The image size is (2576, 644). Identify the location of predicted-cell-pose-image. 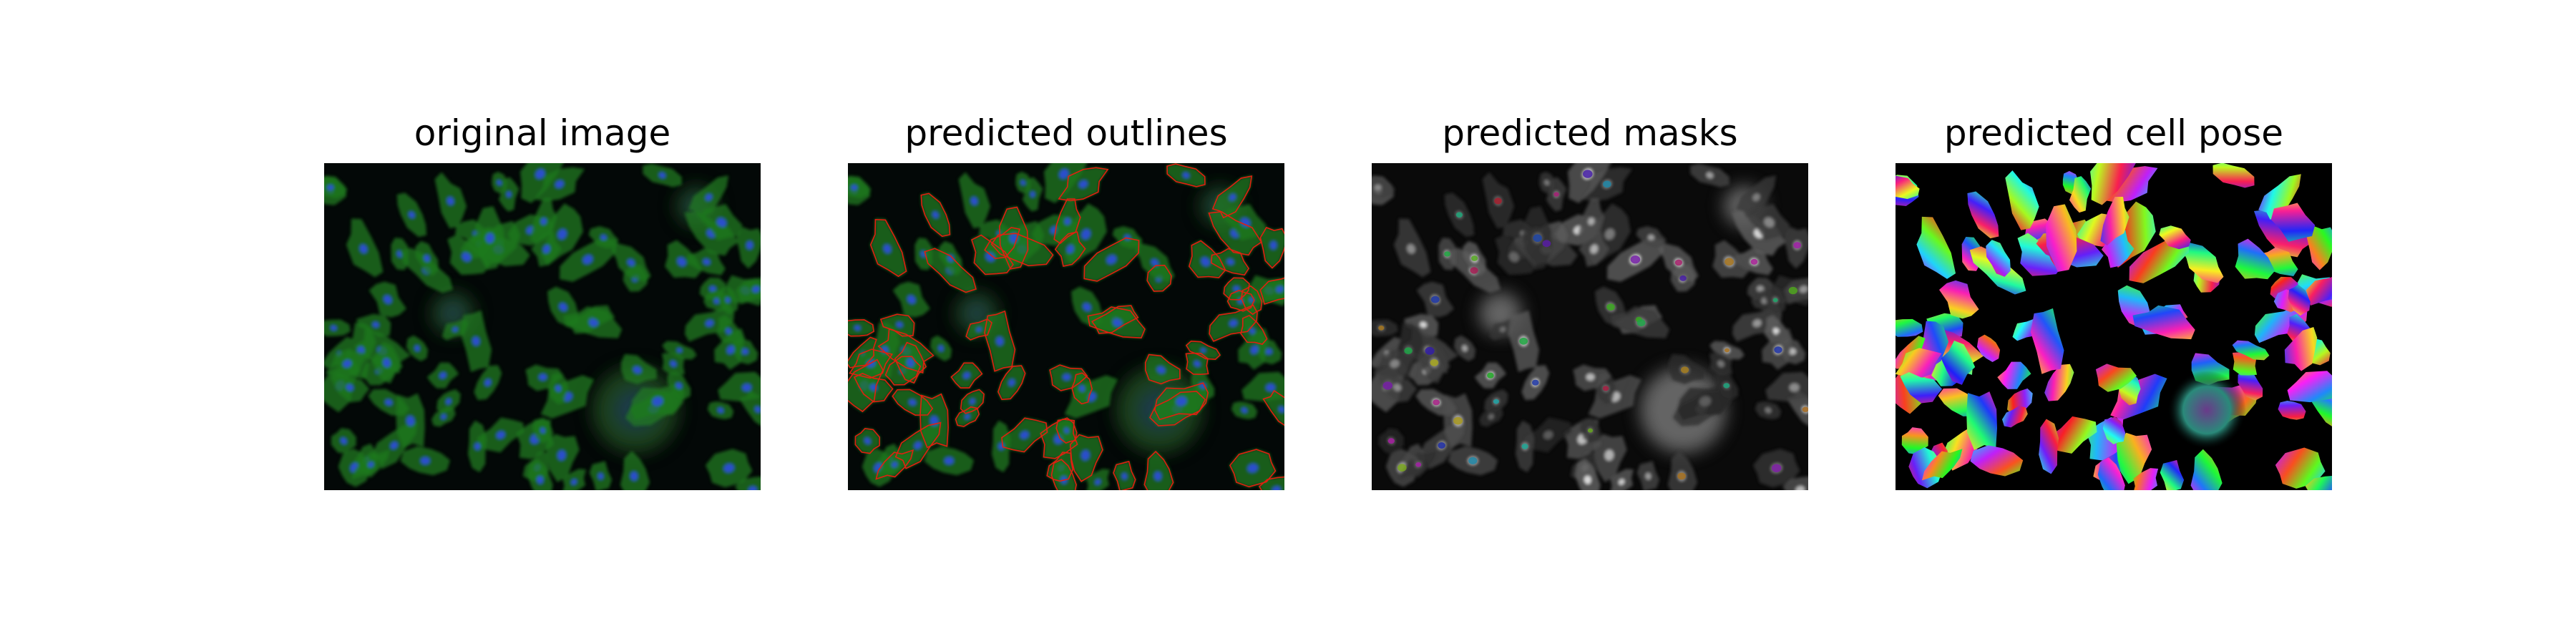
(2114, 326).